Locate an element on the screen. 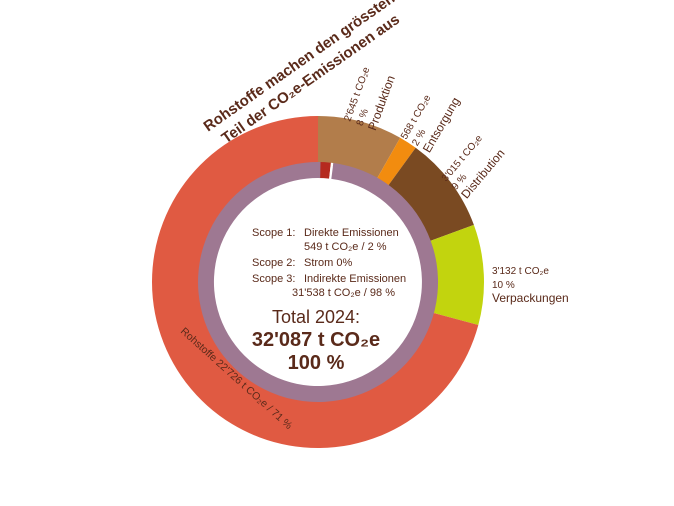  total-label: Total 2024: is located at coordinates (316, 317).